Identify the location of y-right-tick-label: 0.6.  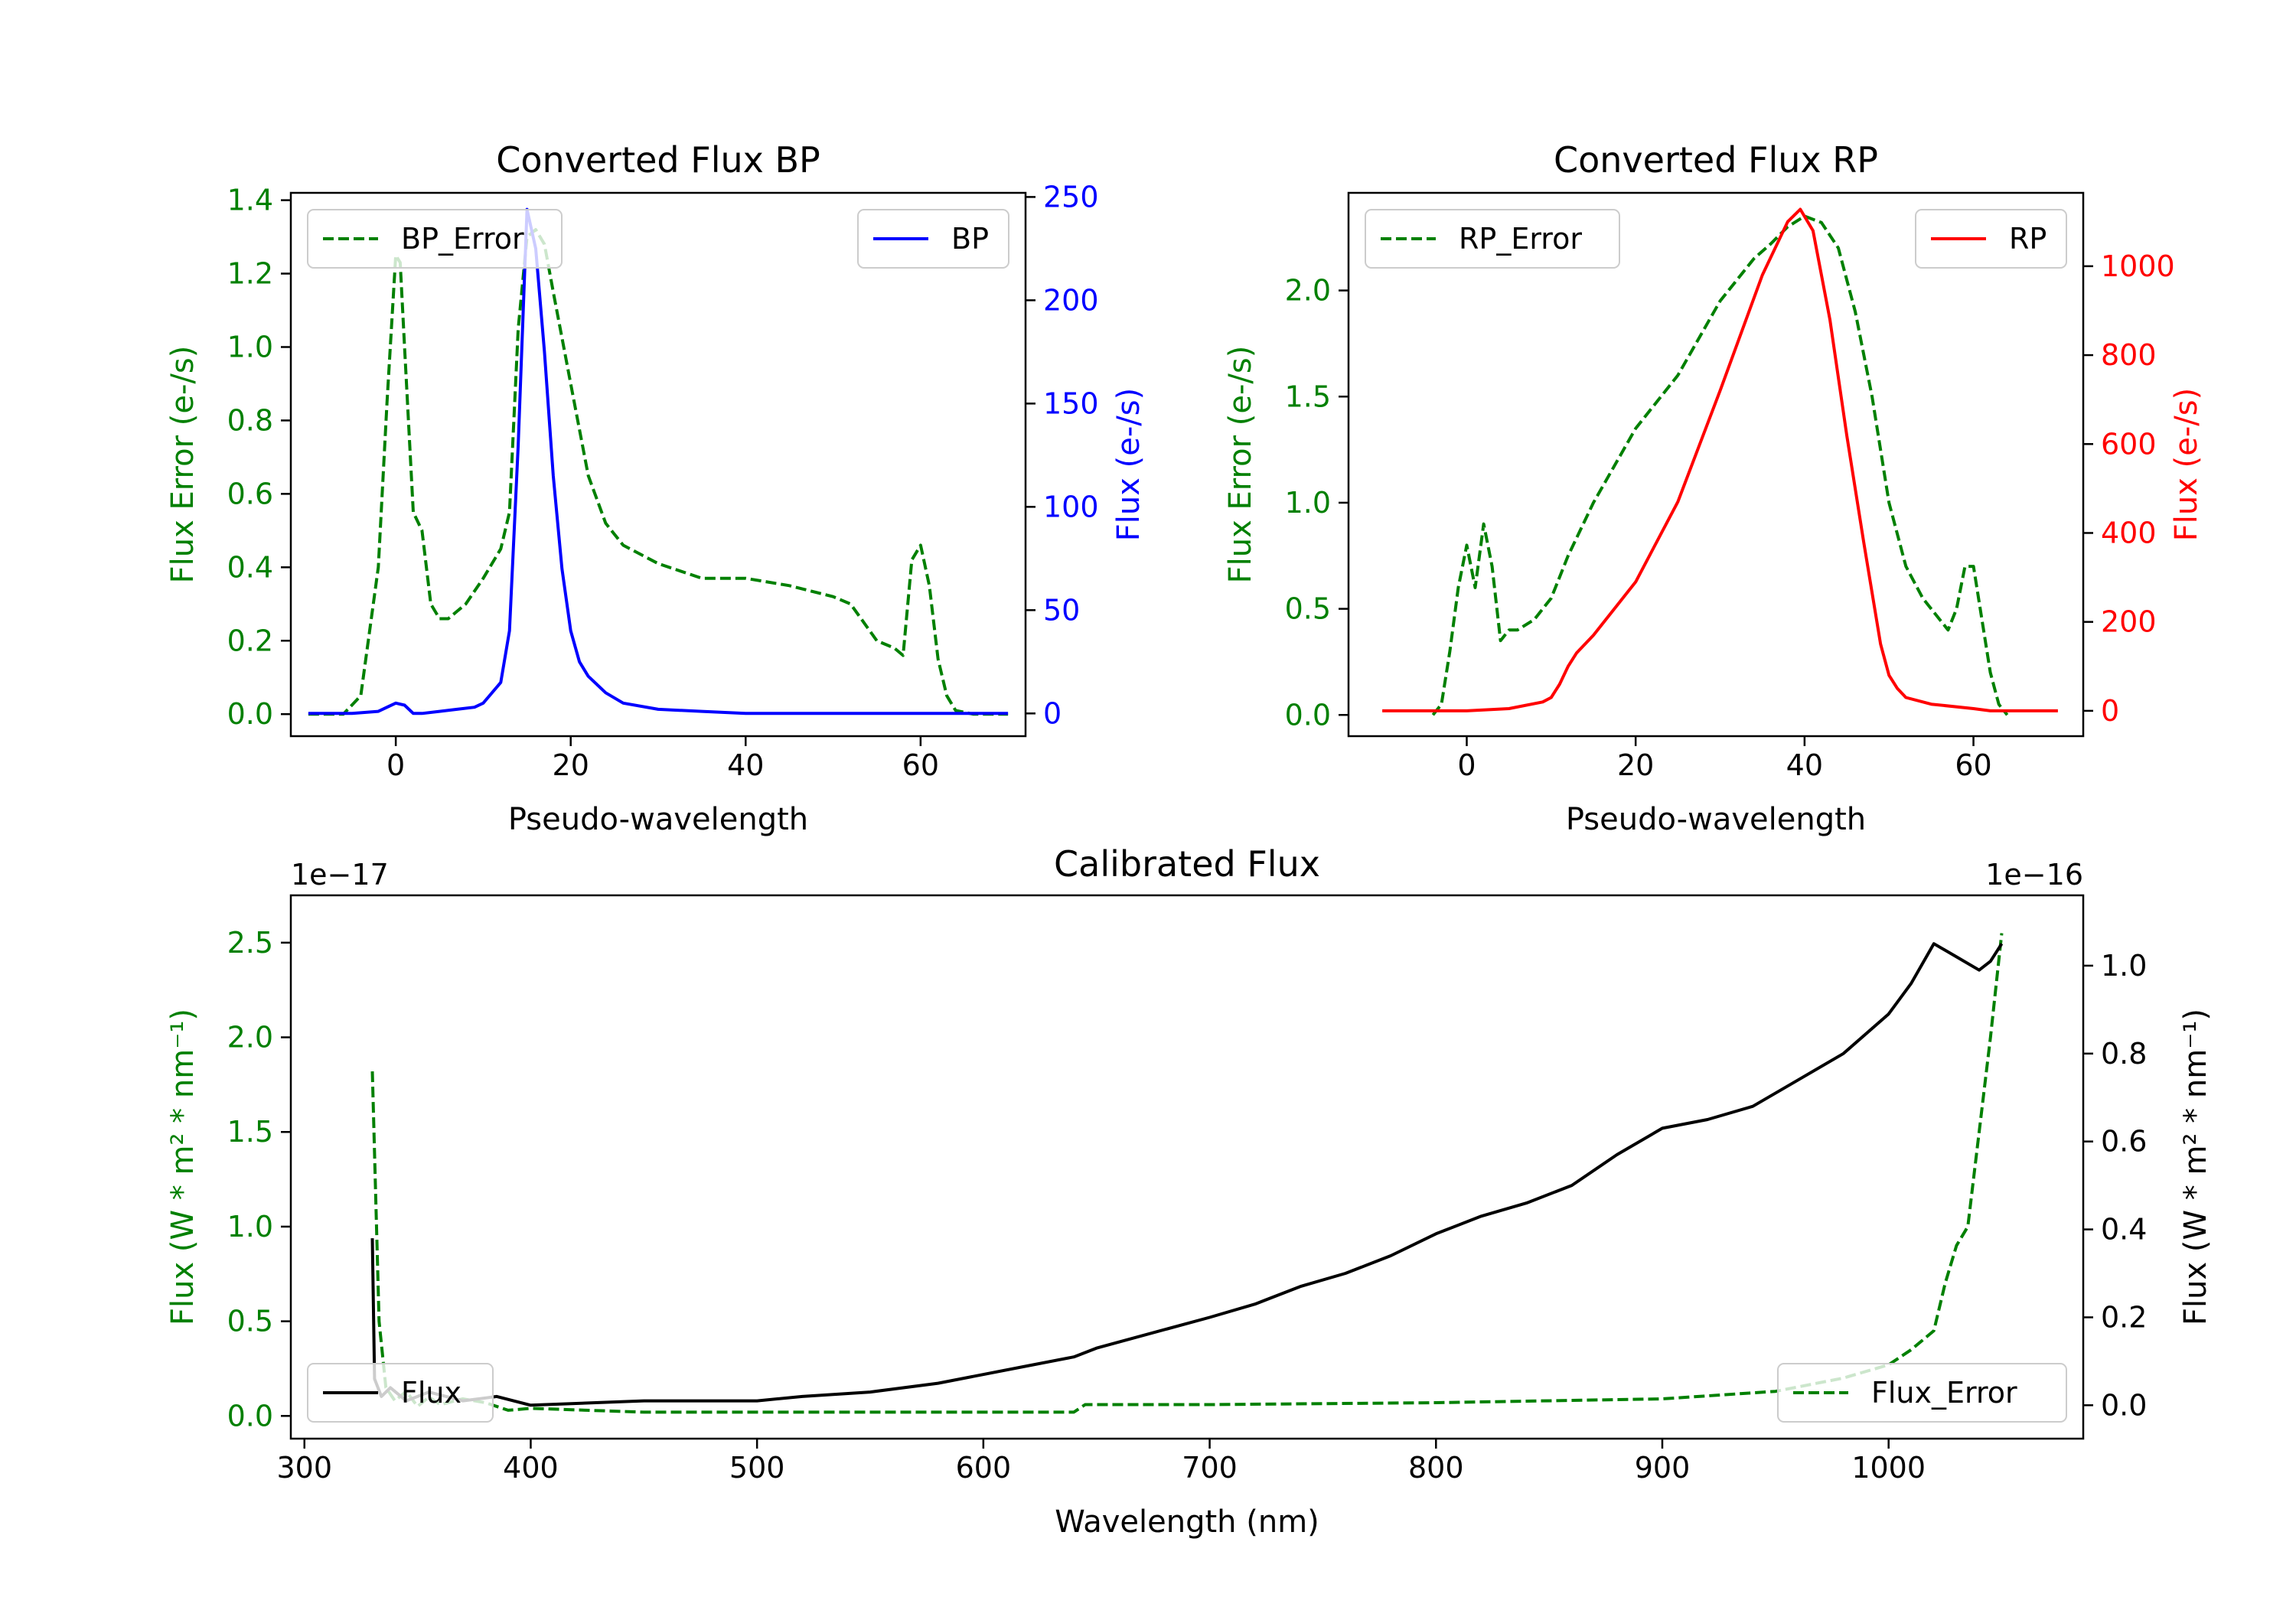
(2124, 1142).